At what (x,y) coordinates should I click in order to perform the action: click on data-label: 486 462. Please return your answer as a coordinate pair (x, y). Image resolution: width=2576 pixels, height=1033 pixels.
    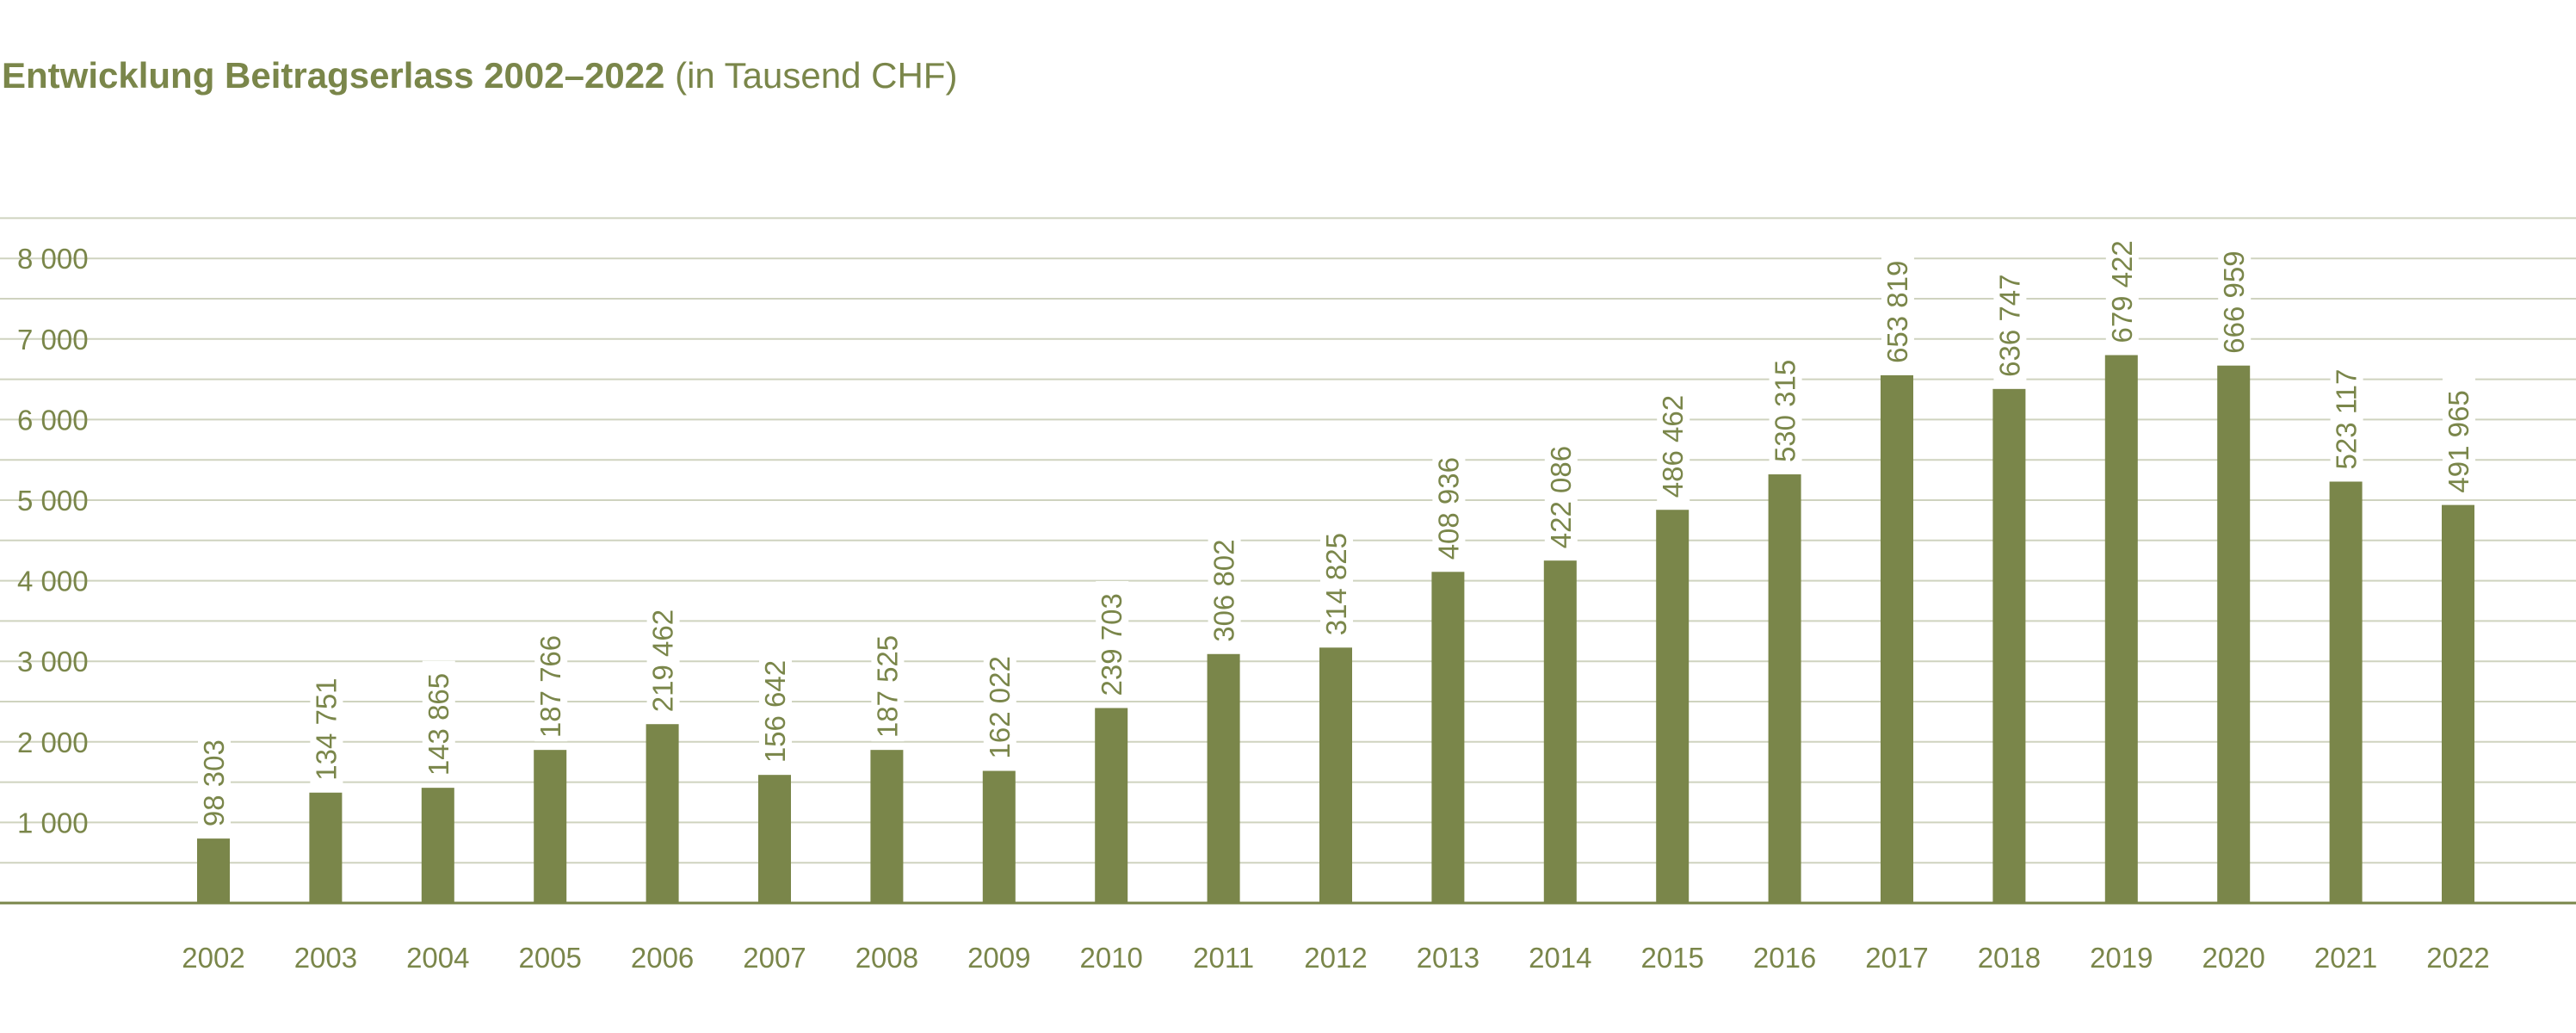
    Looking at the image, I should click on (1673, 446).